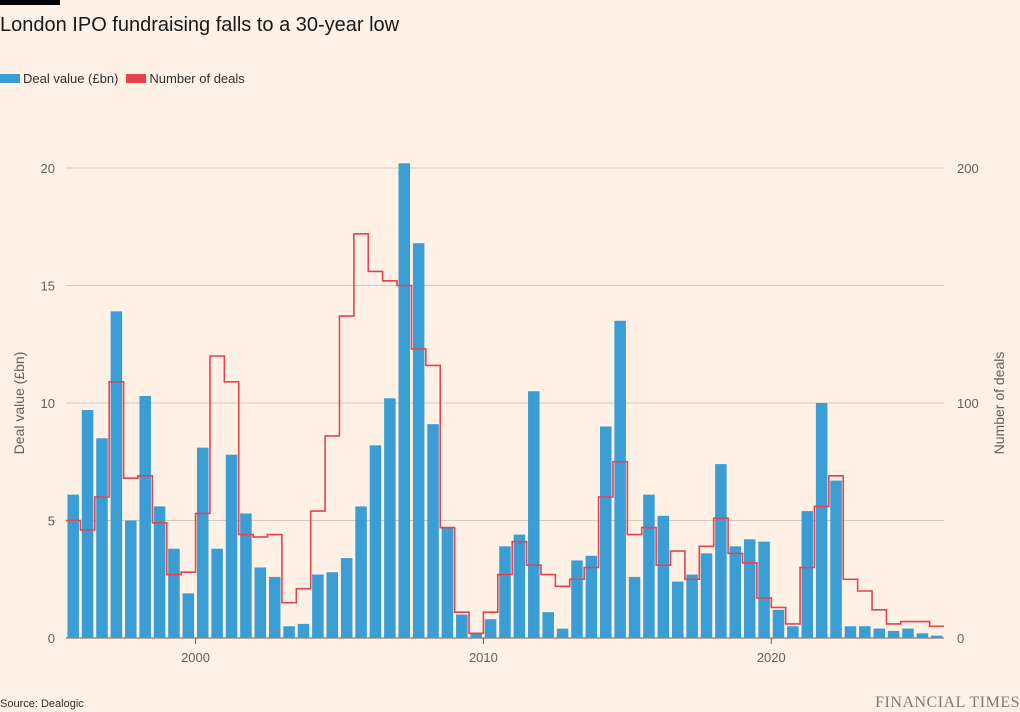  Describe the element at coordinates (771, 657) in the screenshot. I see `x-tick-label: 2020` at that location.